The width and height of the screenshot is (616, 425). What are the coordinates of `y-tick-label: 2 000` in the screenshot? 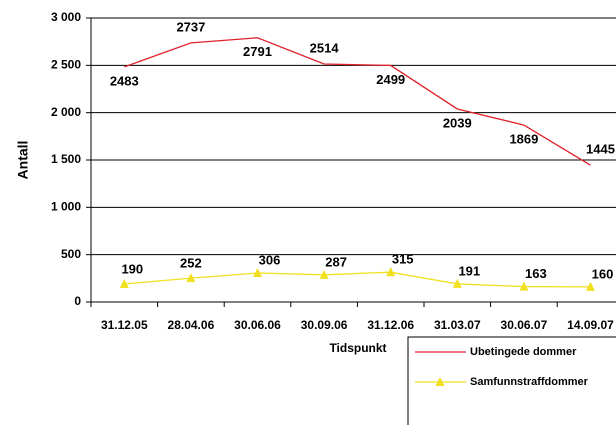 It's located at (66, 112).